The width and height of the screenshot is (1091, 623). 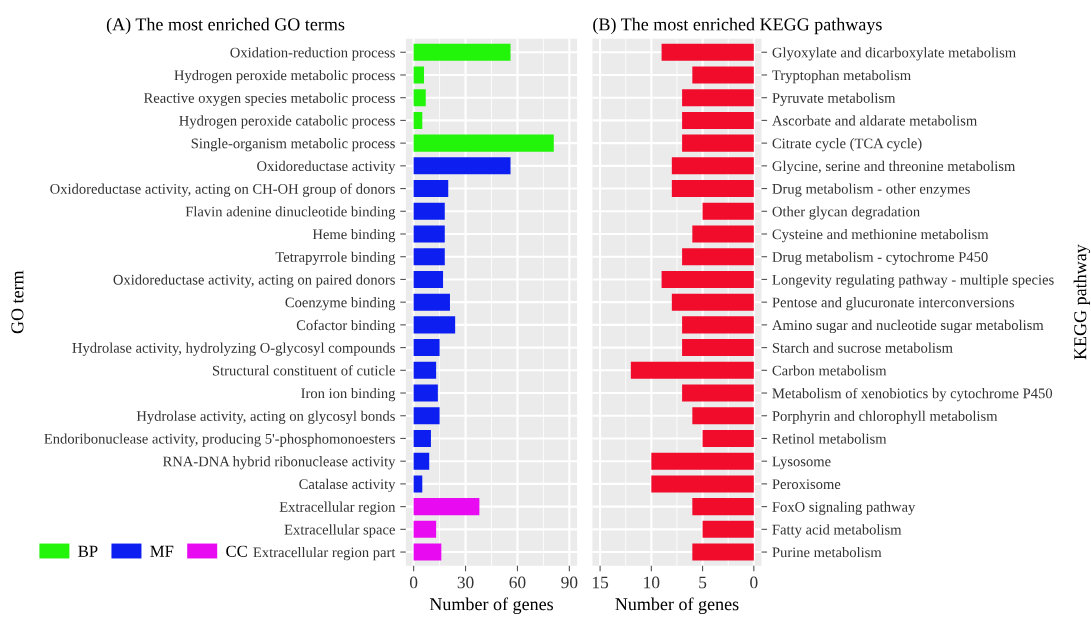 What do you see at coordinates (465, 582) in the screenshot?
I see `x-tick-label: 30` at bounding box center [465, 582].